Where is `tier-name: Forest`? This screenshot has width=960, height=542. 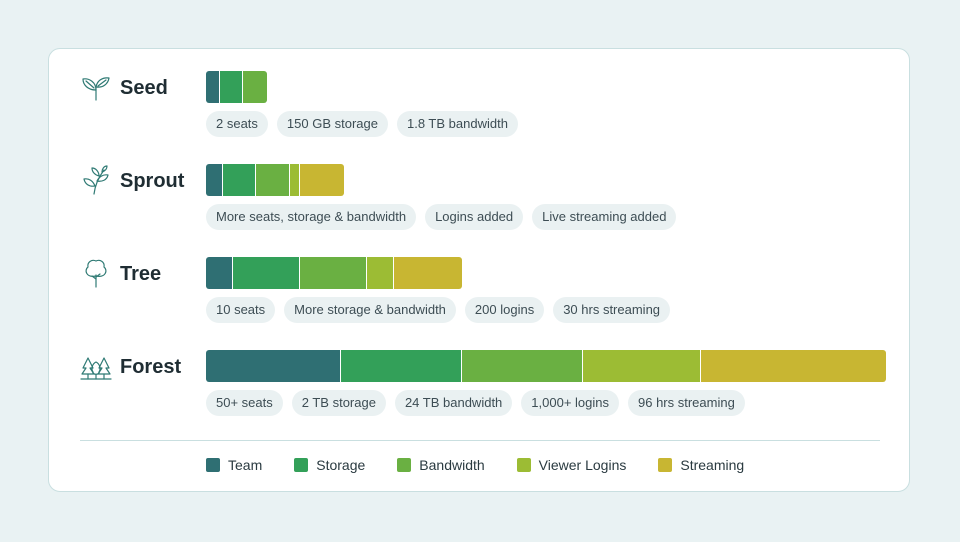
tier-name: Forest is located at coordinates (151, 367).